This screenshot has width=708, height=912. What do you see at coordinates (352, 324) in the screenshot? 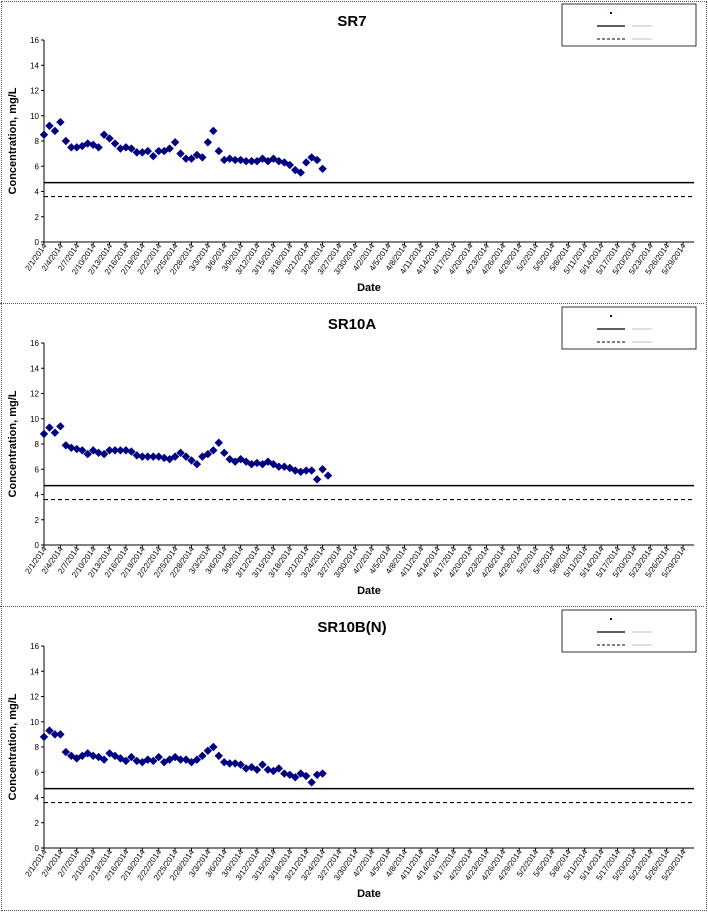
I see `chart-title: SR10A` at bounding box center [352, 324].